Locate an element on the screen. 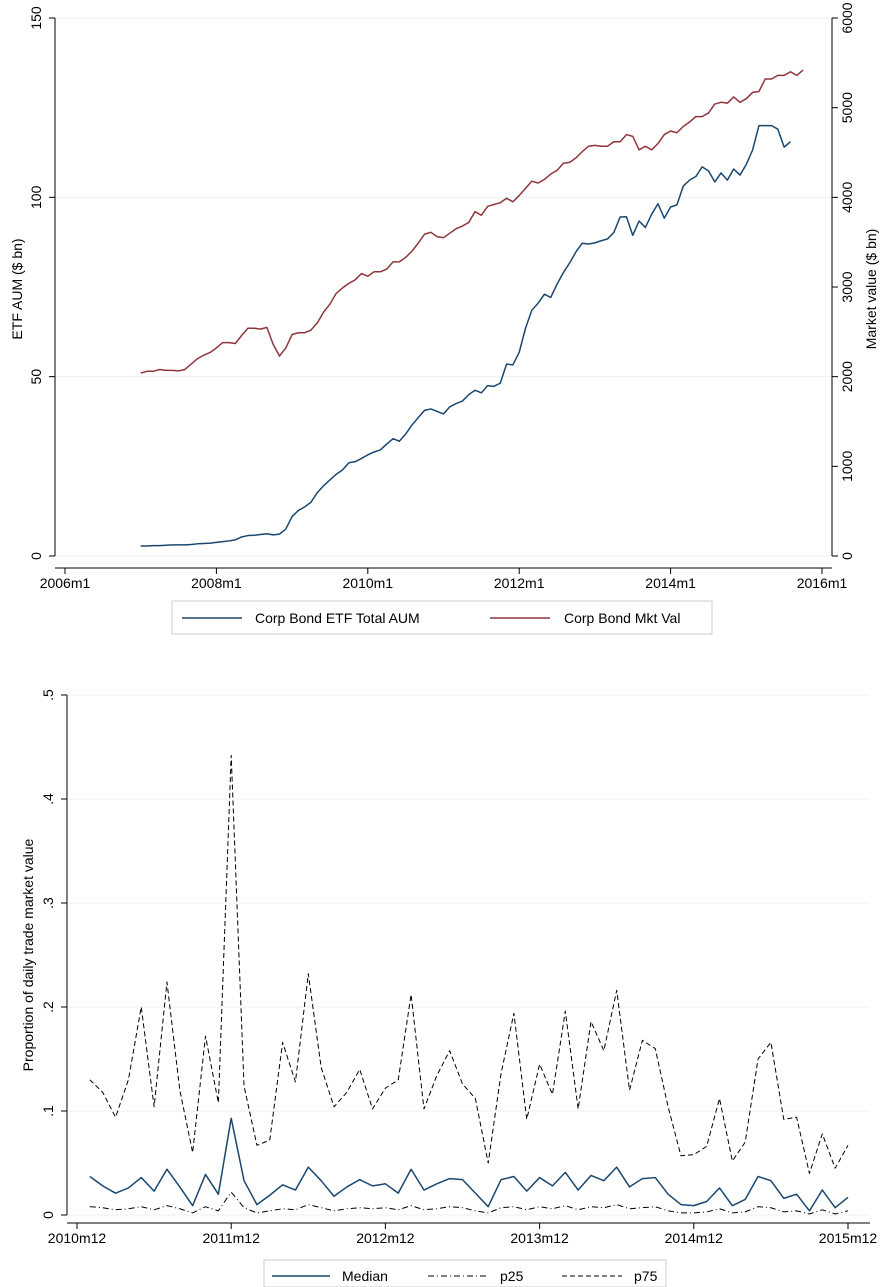  c2-xtick-label: 2012m12 is located at coordinates (385, 1238).